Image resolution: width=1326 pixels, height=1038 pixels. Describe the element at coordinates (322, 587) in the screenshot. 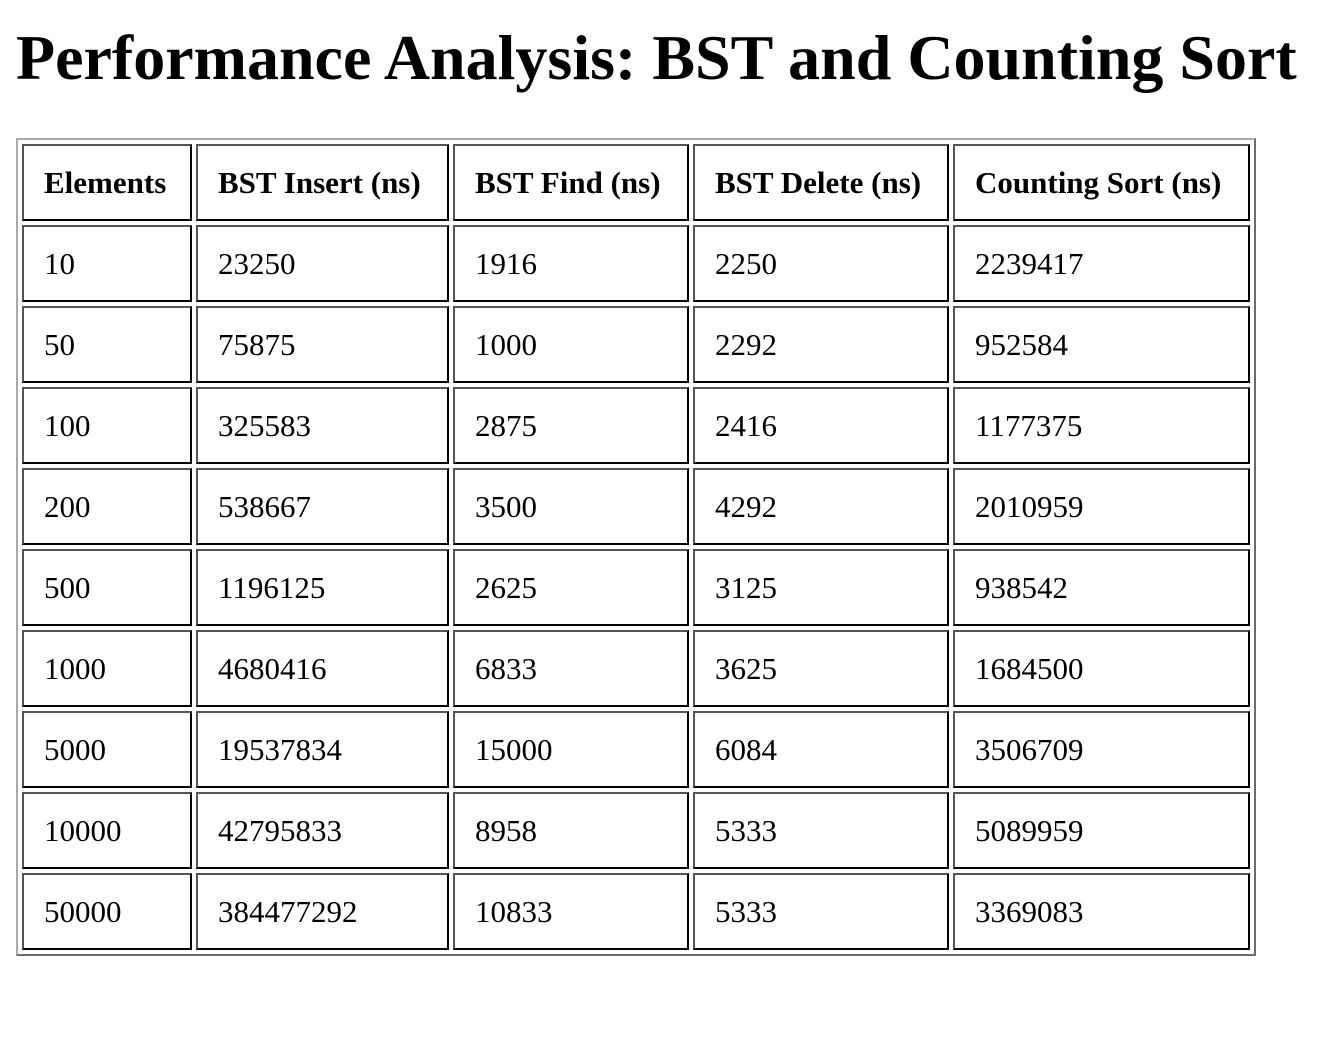

I see `cell-bst-insert: 1196125` at that location.